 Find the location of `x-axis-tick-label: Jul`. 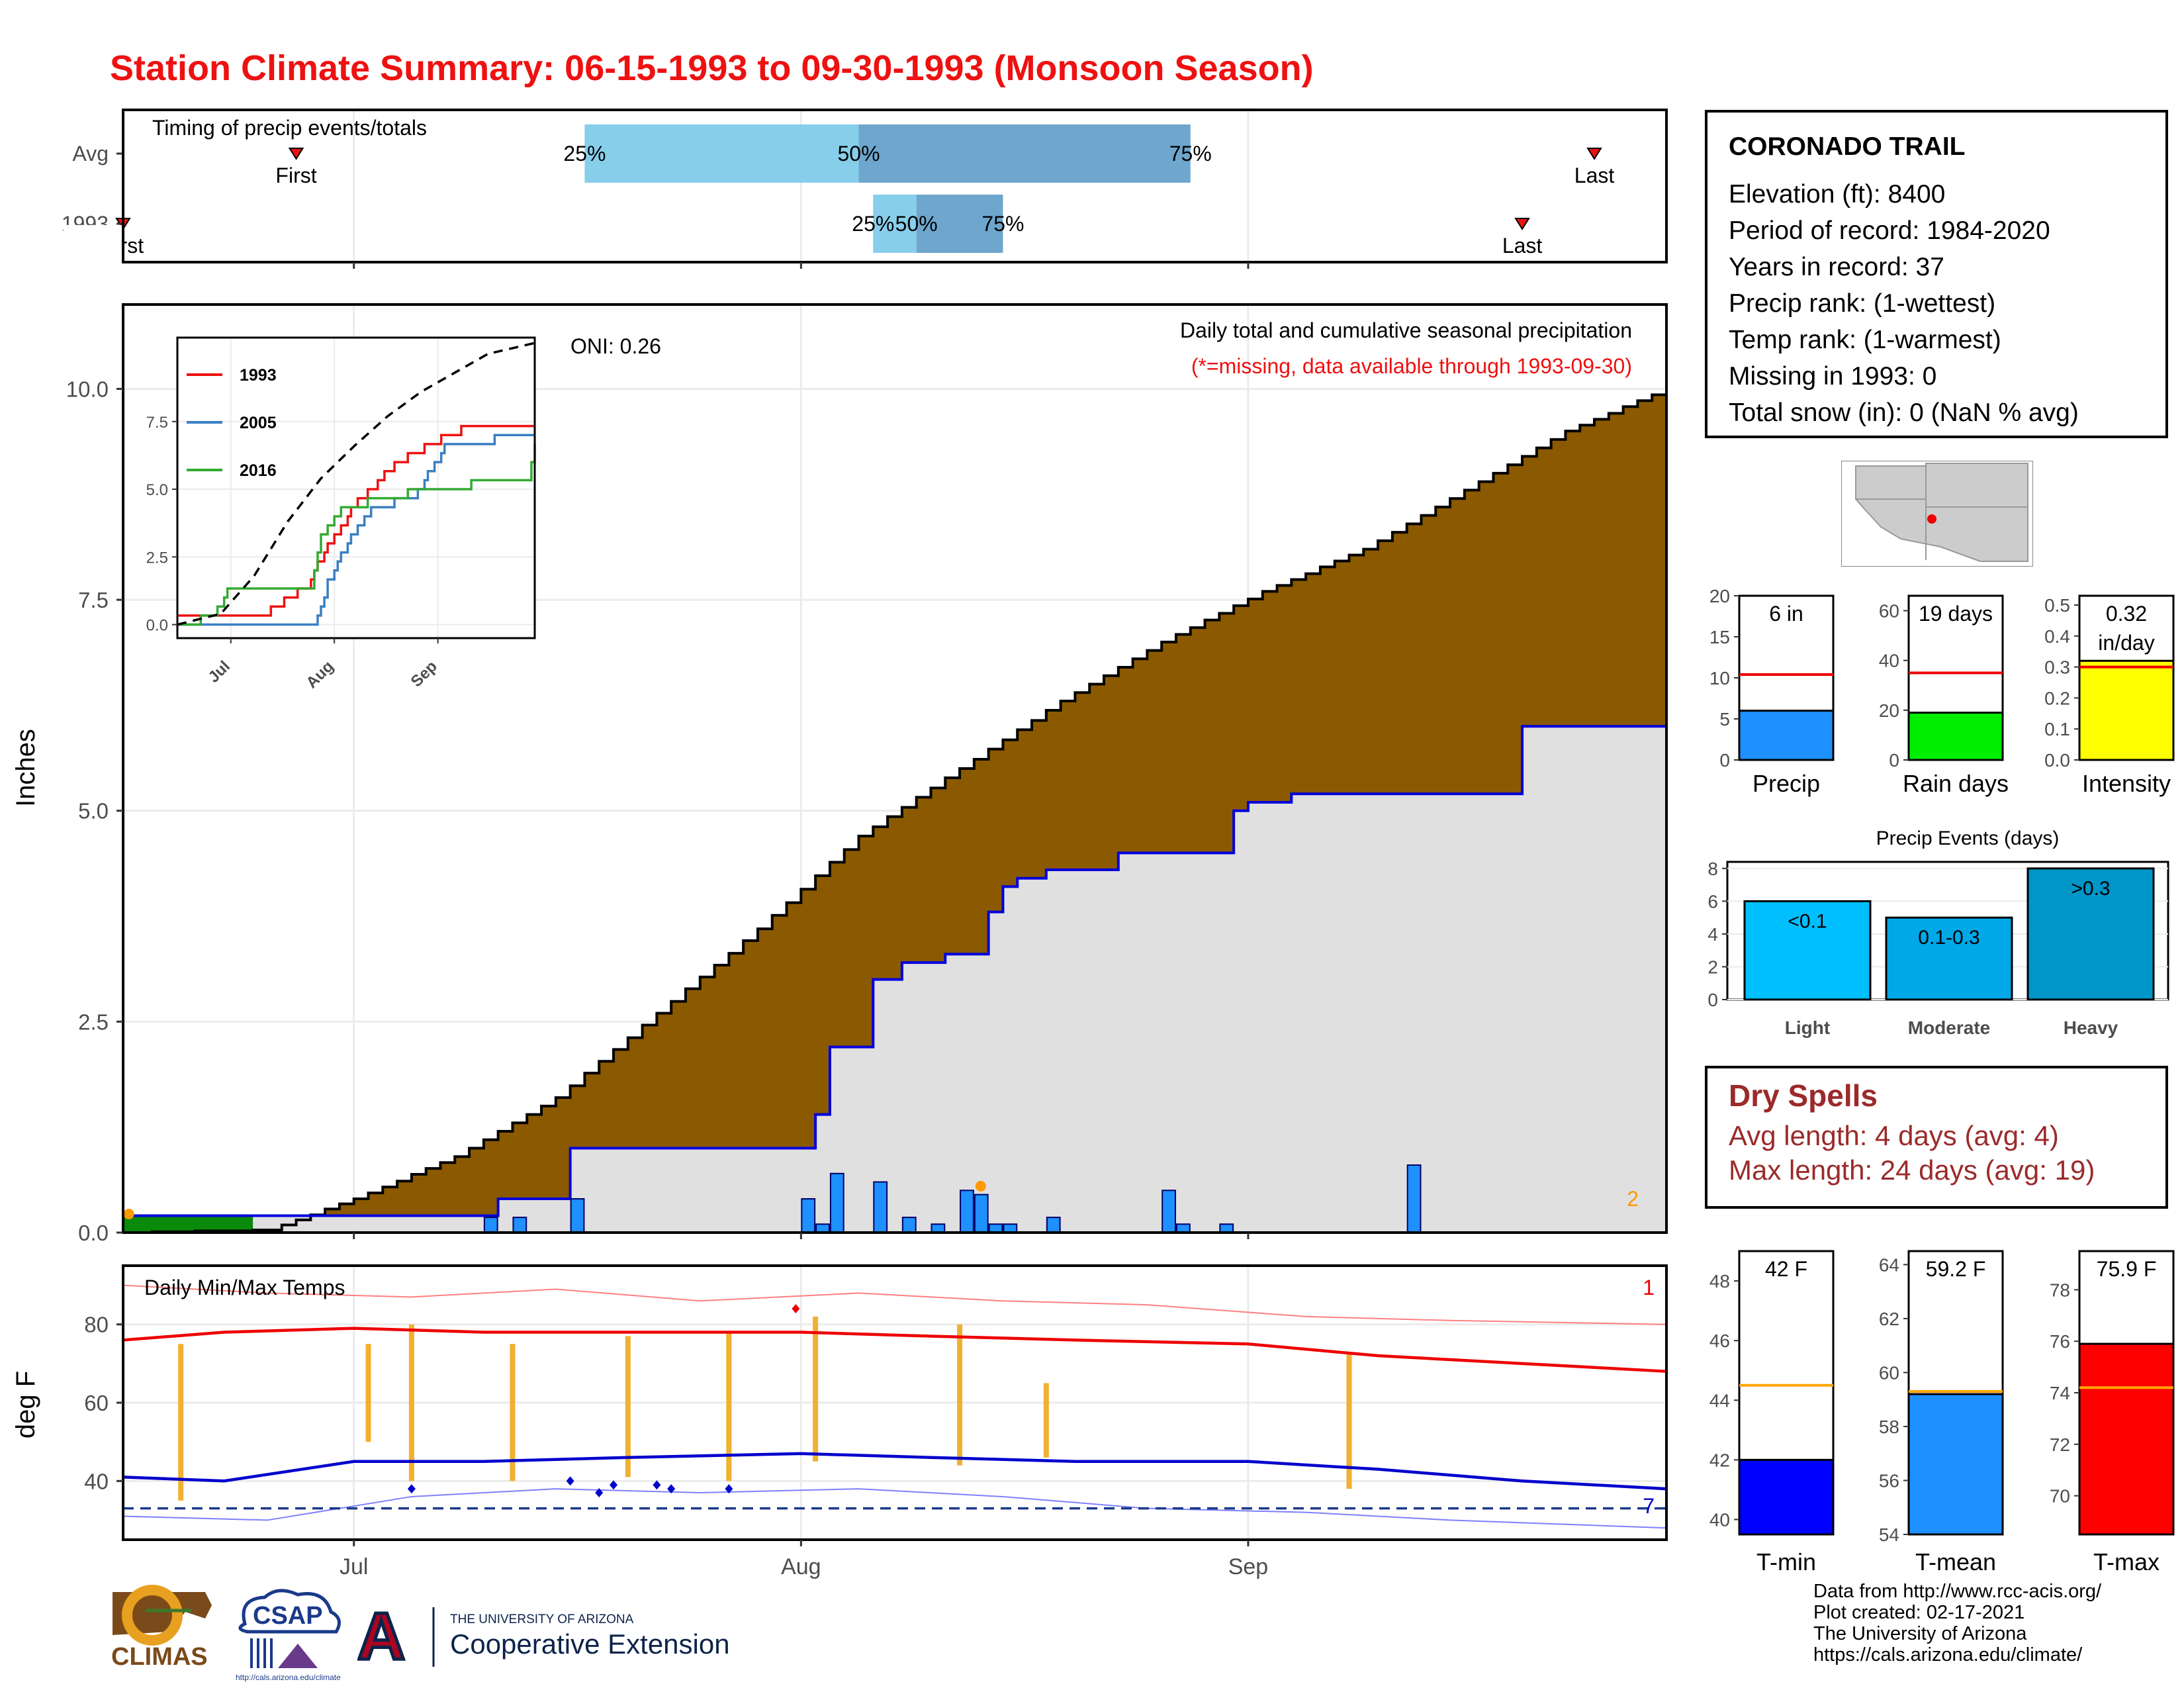

x-axis-tick-label: Jul is located at coordinates (354, 1566).